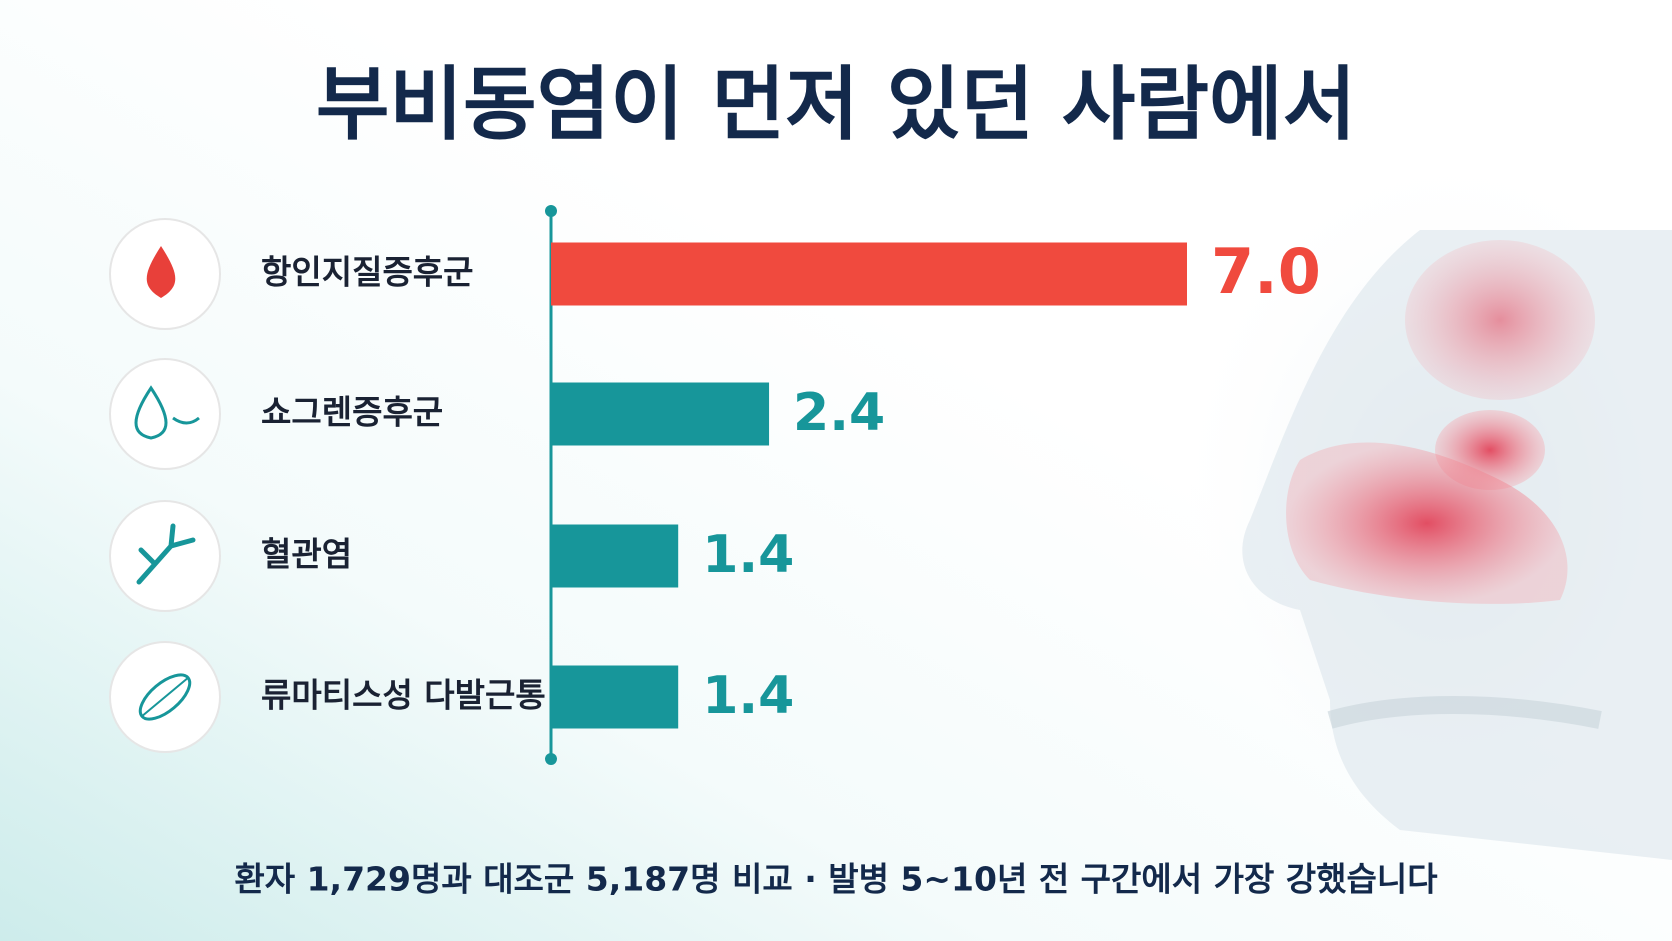  What do you see at coordinates (165, 485) in the screenshot?
I see `icons` at bounding box center [165, 485].